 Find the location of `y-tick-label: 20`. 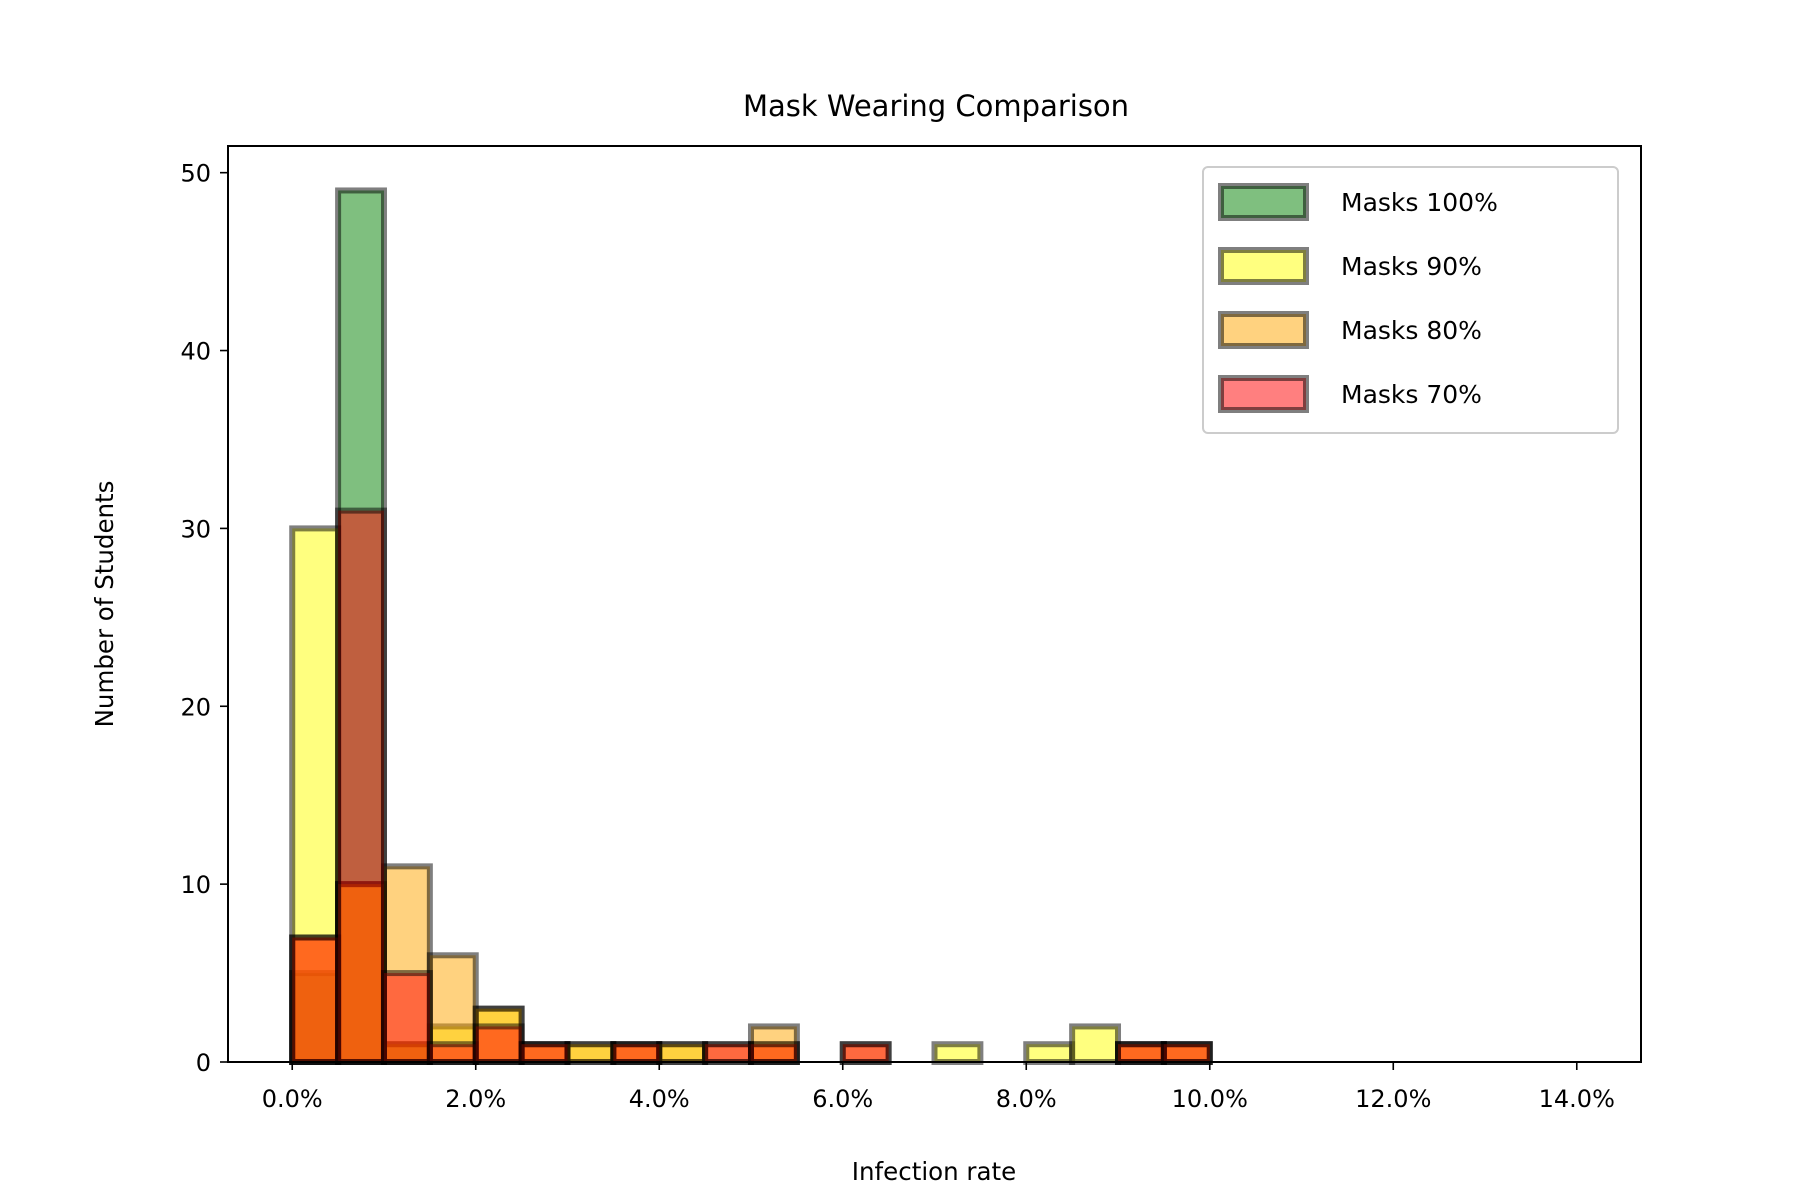

y-tick-label: 20 is located at coordinates (195, 707).